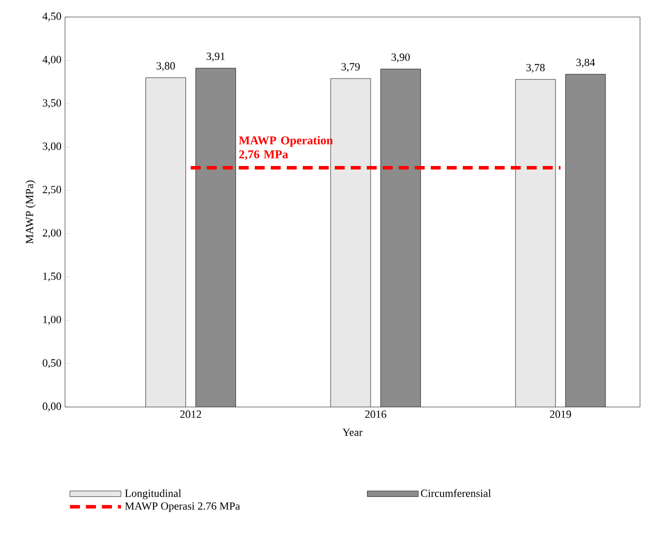  I want to click on data-label: 3,78, so click(535, 68).